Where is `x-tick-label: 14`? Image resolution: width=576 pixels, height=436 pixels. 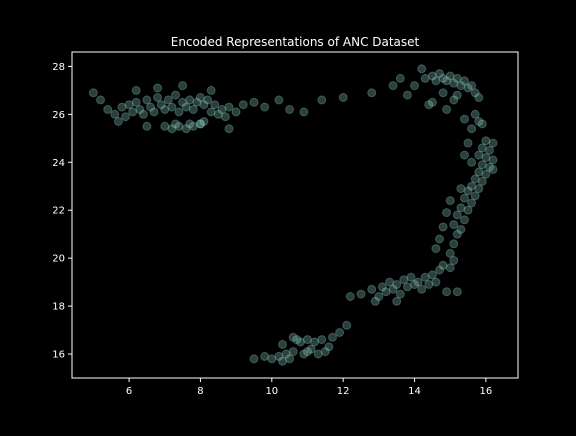
x-tick-label: 14 is located at coordinates (414, 391).